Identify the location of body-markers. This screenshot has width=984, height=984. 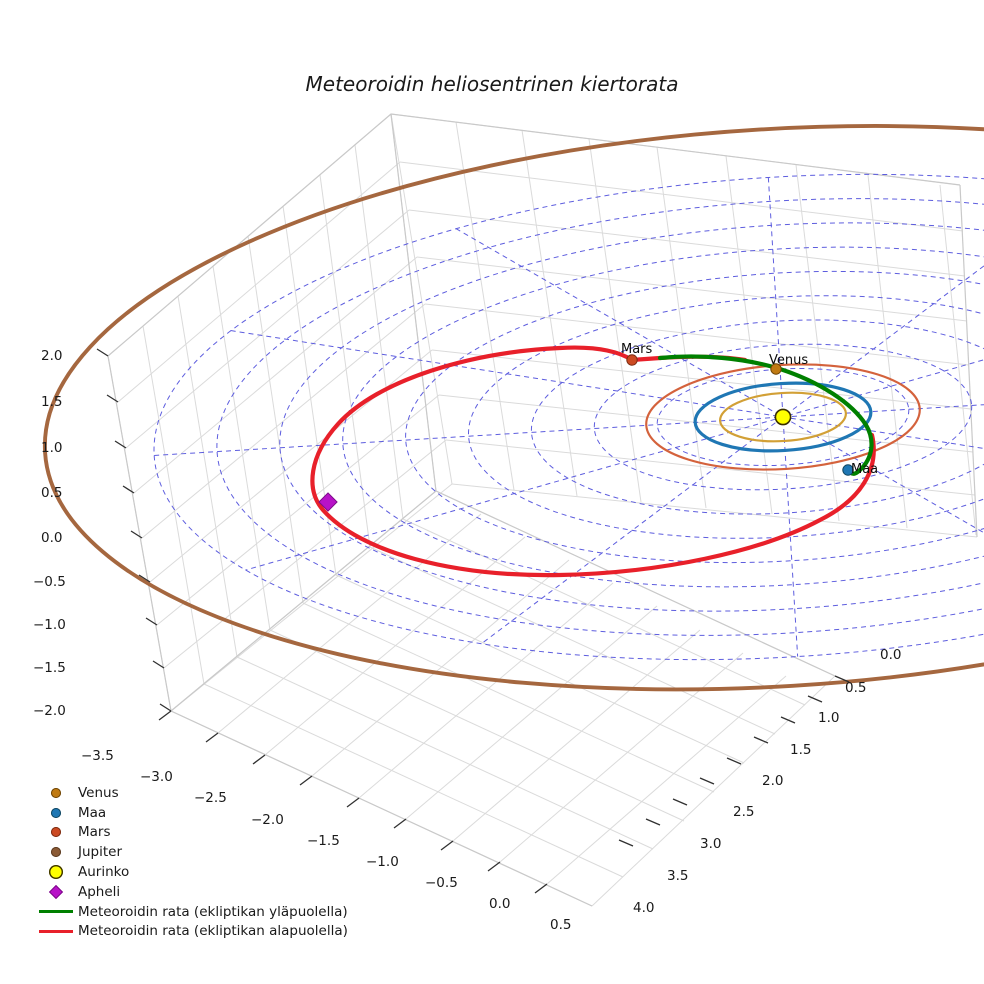
(586, 433).